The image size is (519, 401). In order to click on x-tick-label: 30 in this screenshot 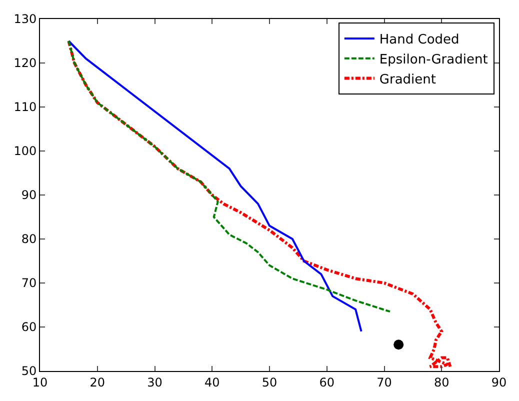, I will do `click(154, 382)`.